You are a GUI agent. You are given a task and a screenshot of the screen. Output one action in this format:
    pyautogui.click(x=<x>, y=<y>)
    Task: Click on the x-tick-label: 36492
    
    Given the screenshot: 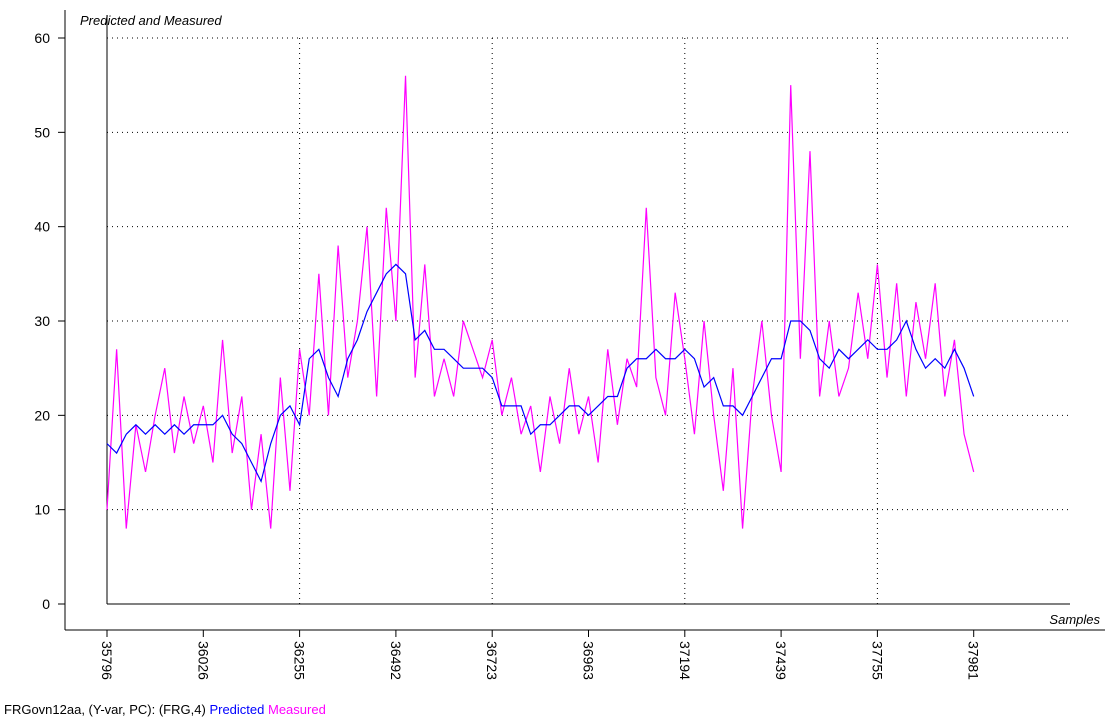 What is the action you would take?
    pyautogui.click(x=396, y=660)
    